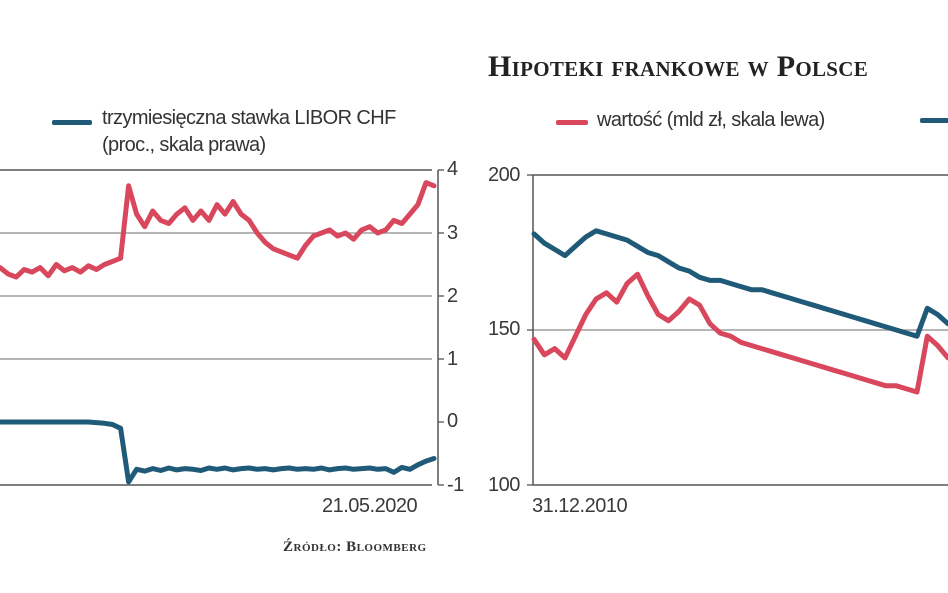 The image size is (948, 593). I want to click on source-note: Źródło: Bloomberg, so click(355, 547).